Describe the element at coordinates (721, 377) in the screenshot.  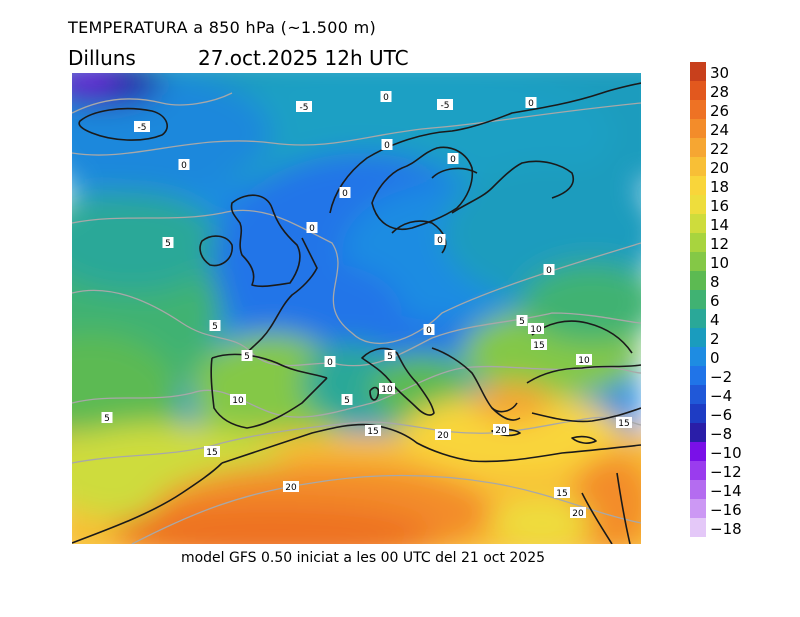
I see `legend-label: −2` at that location.